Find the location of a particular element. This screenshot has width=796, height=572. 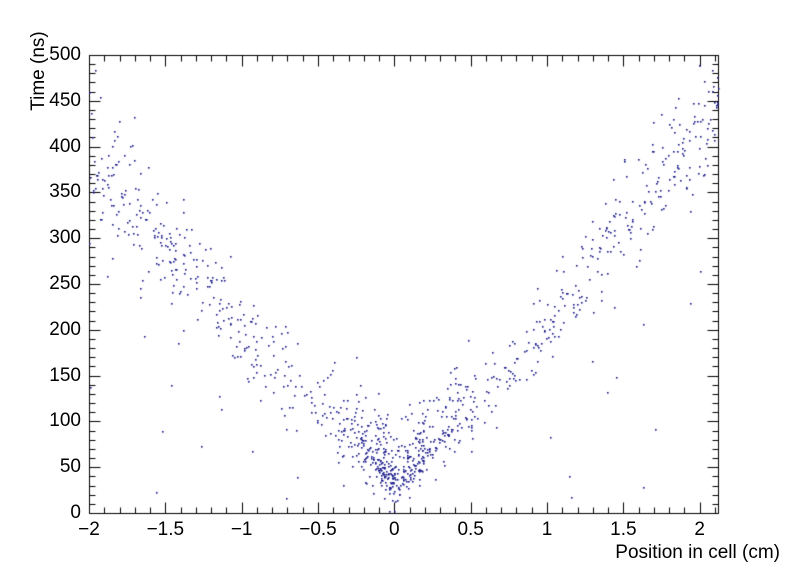

y-tick-label: 150 is located at coordinates (65, 375).